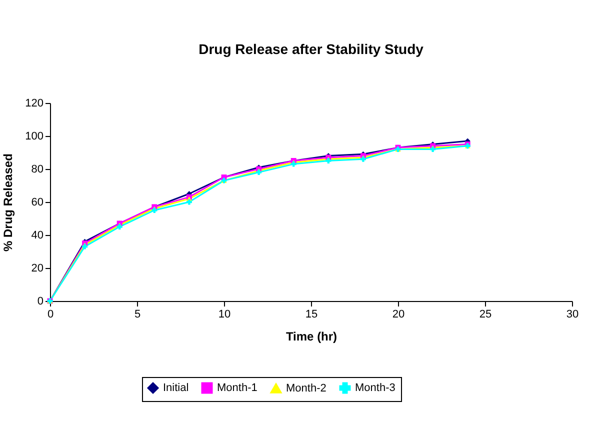 The width and height of the screenshot is (611, 432). I want to click on x-axis-title: Time (hr), so click(312, 337).